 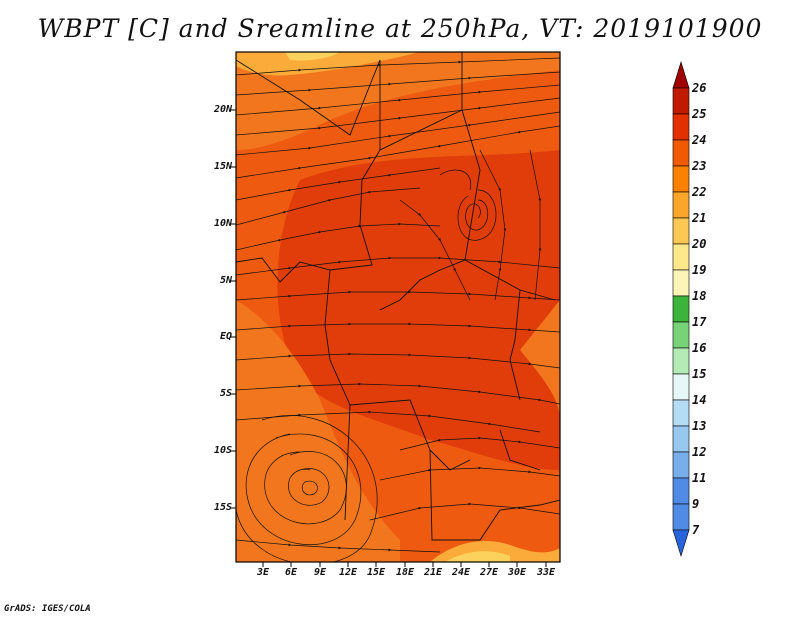 I want to click on lon-label-24e: 24E, so click(x=461, y=572).